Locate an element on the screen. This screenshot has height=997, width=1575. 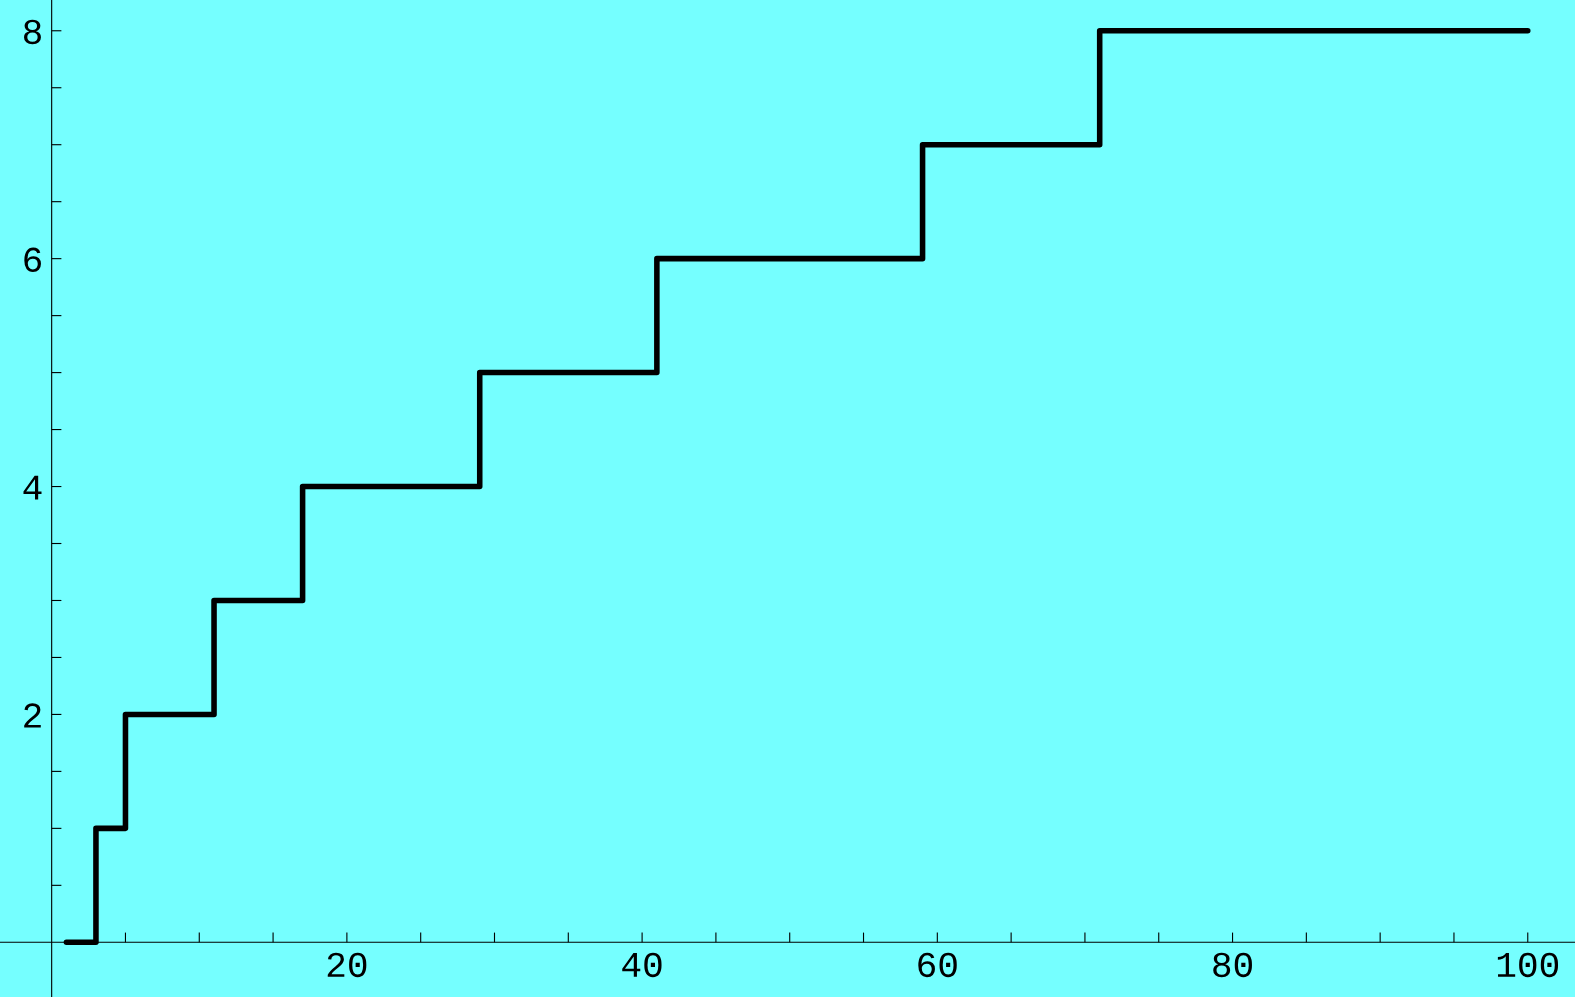
x-tick-label: 60 is located at coordinates (937, 965).